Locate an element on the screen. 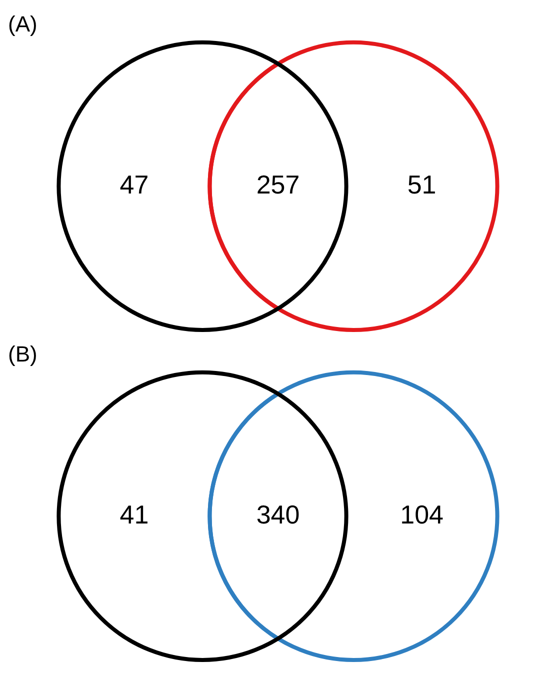  data-label: 257 is located at coordinates (278, 184).